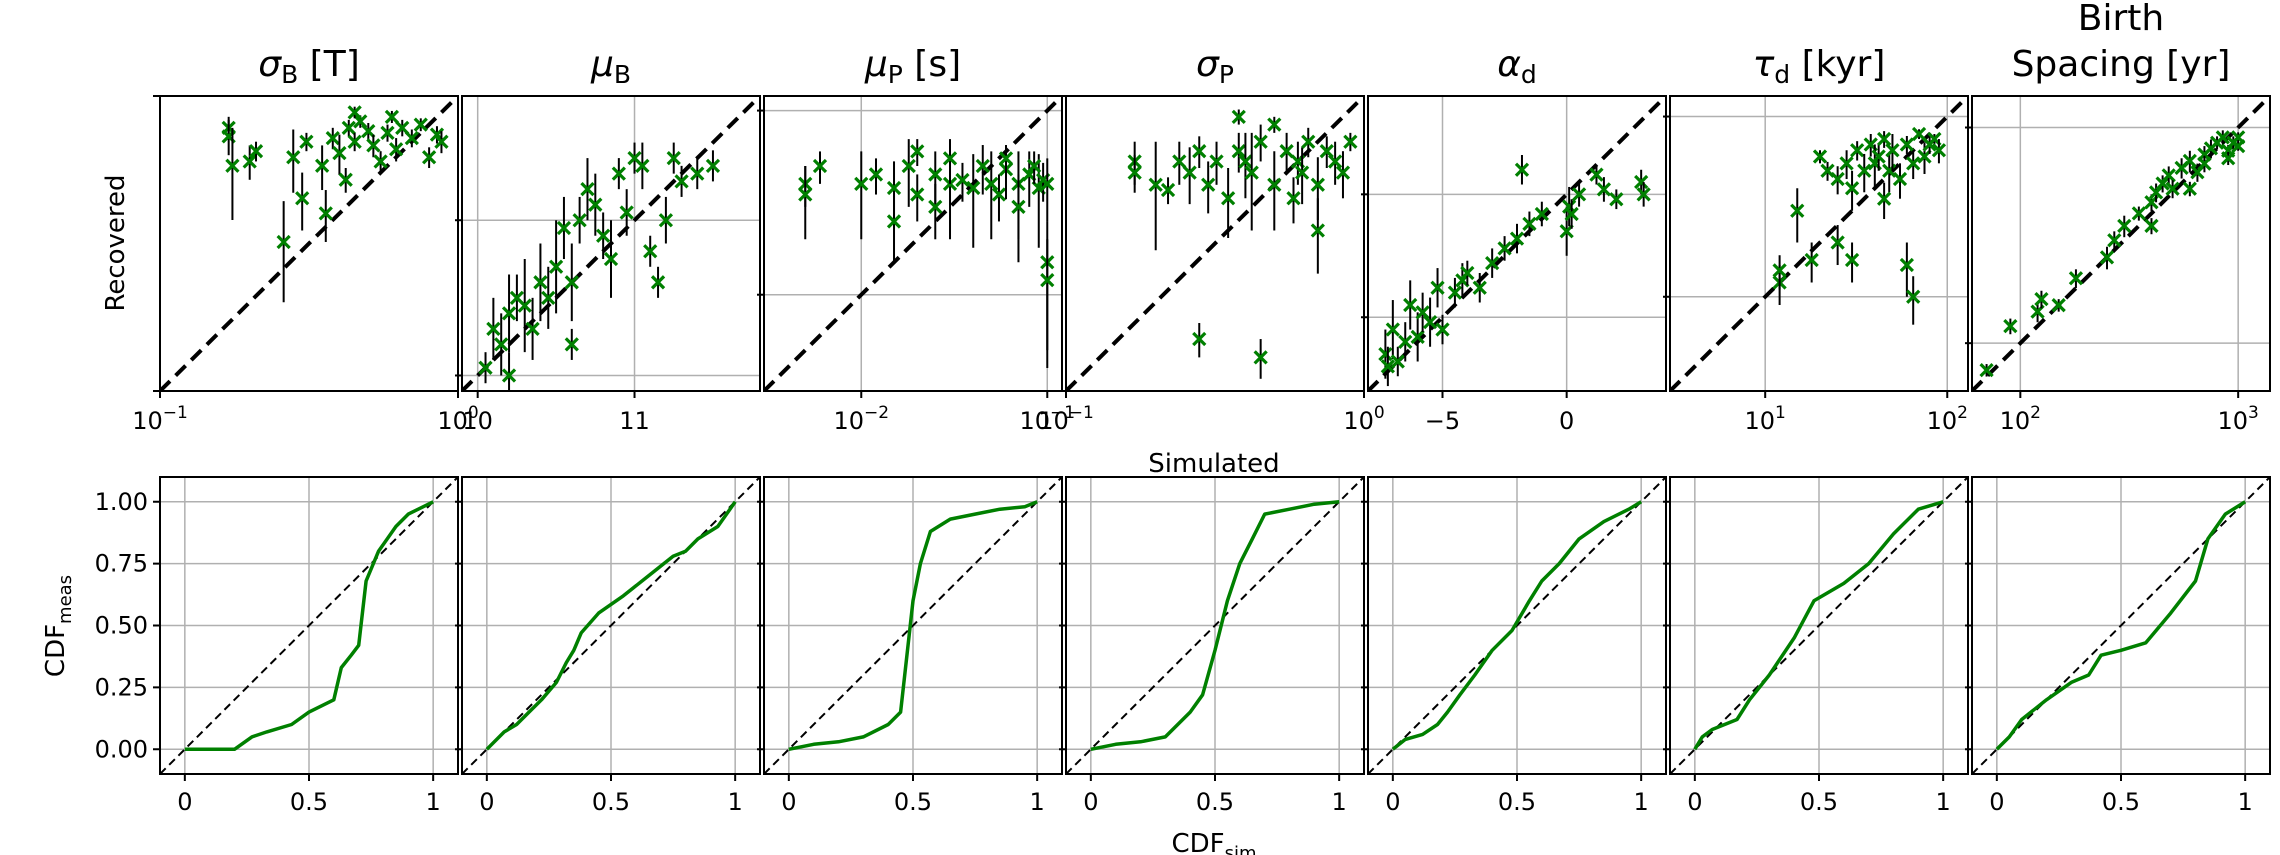 This screenshot has width=2280, height=855. I want to click on cdf-panel-6: 0 0.5 1, so click(1816, 646).